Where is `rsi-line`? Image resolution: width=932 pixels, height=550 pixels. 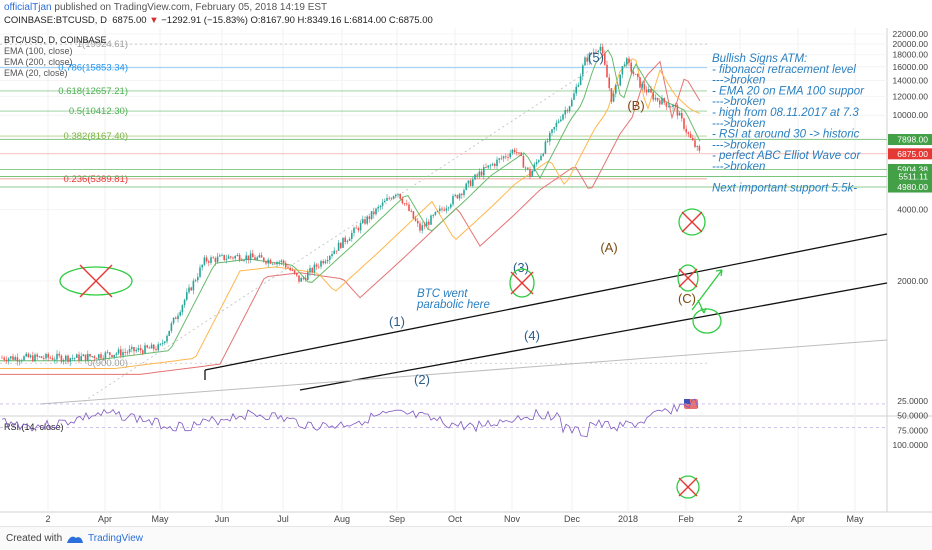
rsi-line is located at coordinates (350, 418).